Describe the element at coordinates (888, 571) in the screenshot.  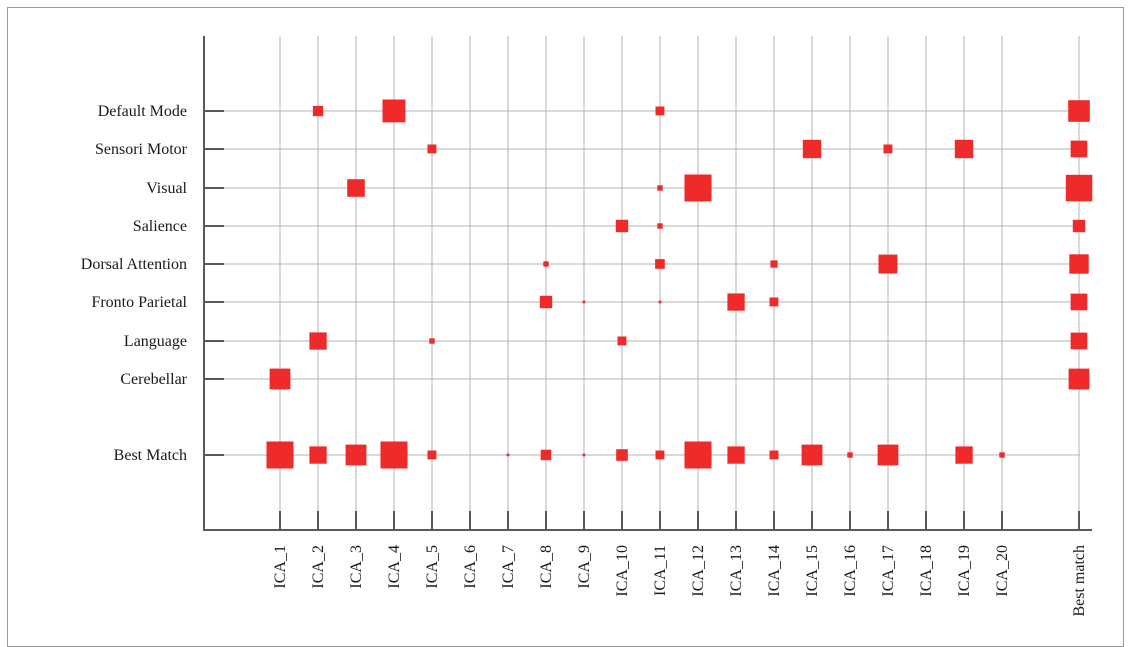
I see `column-label: ICA_17` at that location.